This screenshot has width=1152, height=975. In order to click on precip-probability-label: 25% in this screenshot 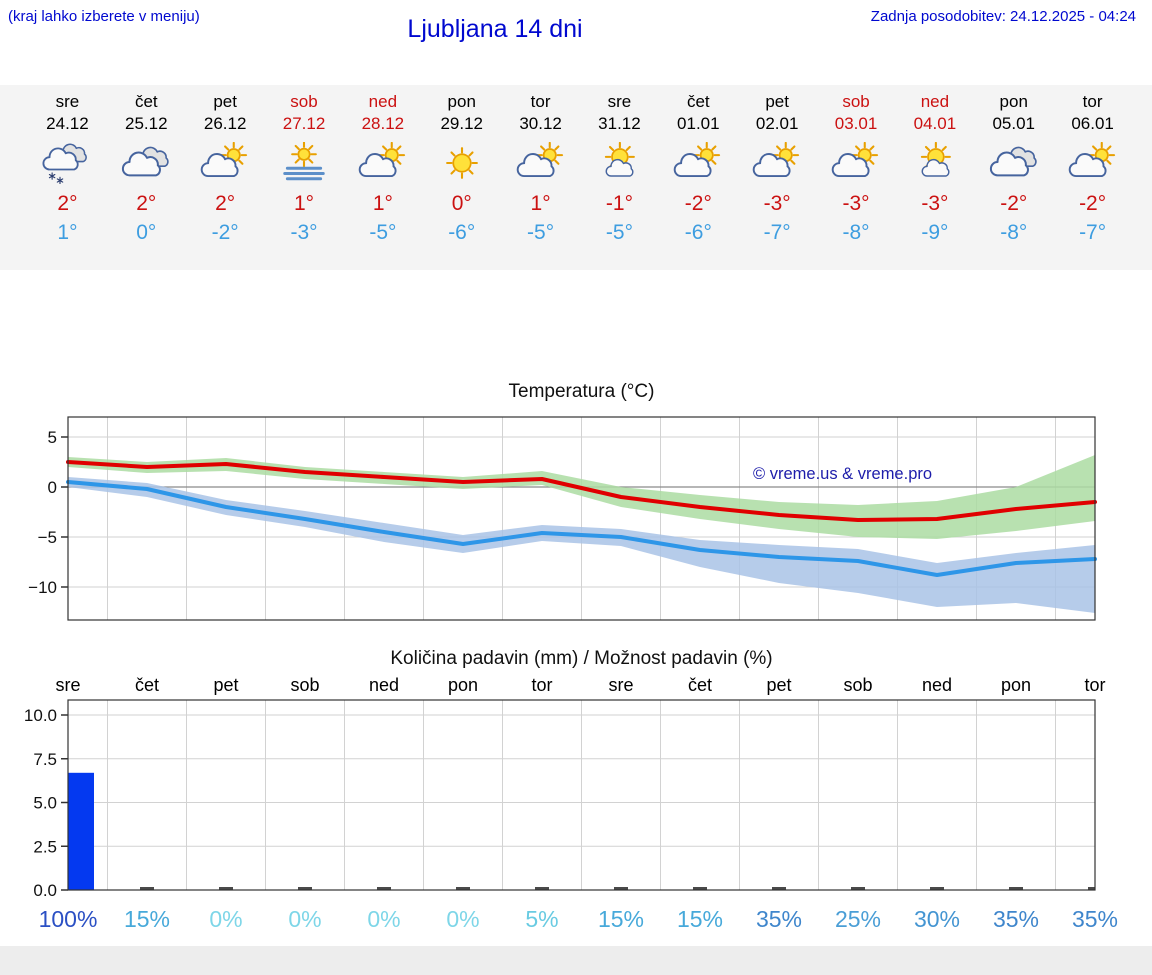, I will do `click(858, 919)`.